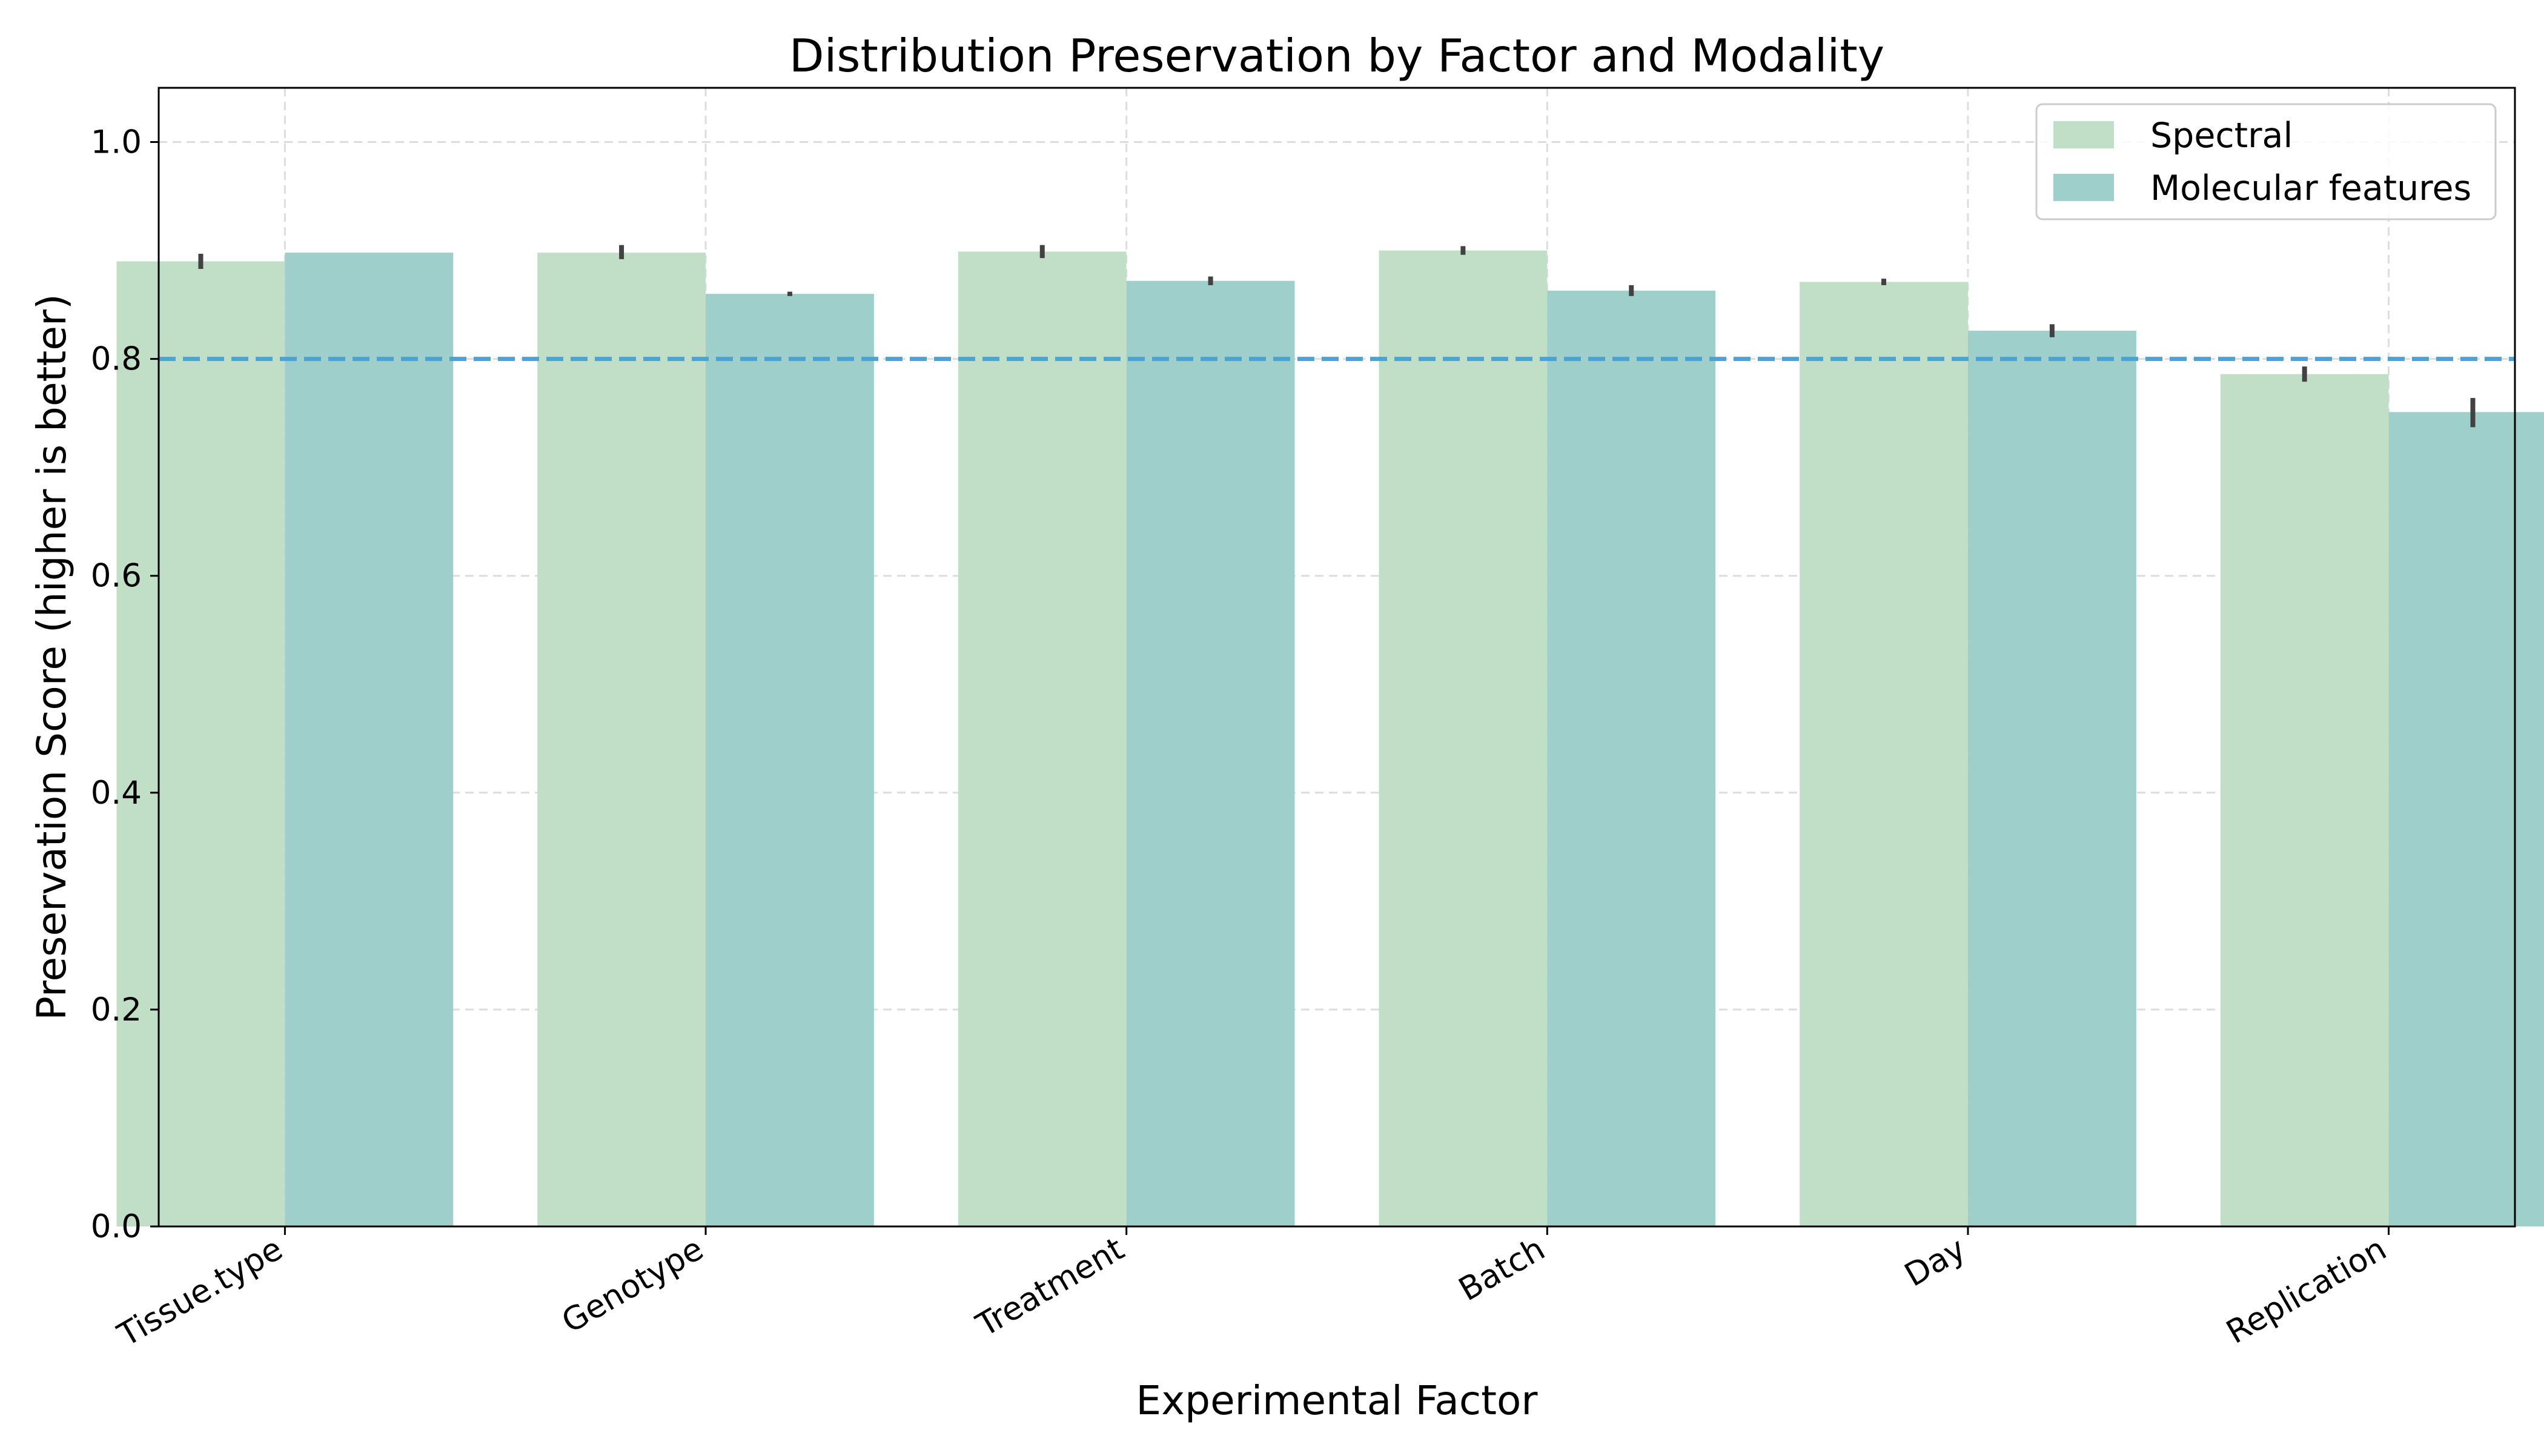 The width and height of the screenshot is (2544, 1456). I want to click on y-tick-label: 0.4, so click(117, 793).